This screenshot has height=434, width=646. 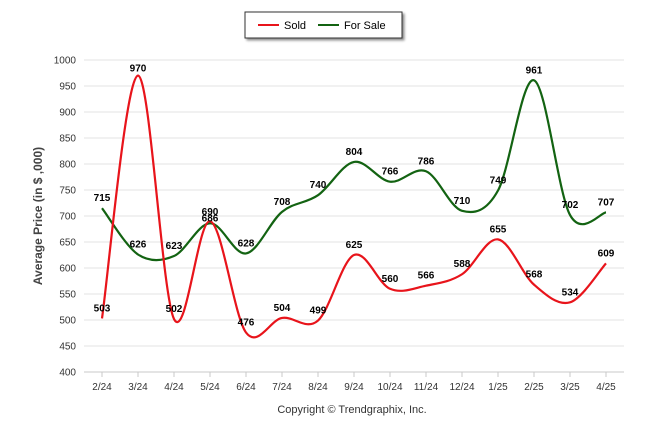 What do you see at coordinates (354, 387) in the screenshot?
I see `x-tick-label: 9/24` at bounding box center [354, 387].